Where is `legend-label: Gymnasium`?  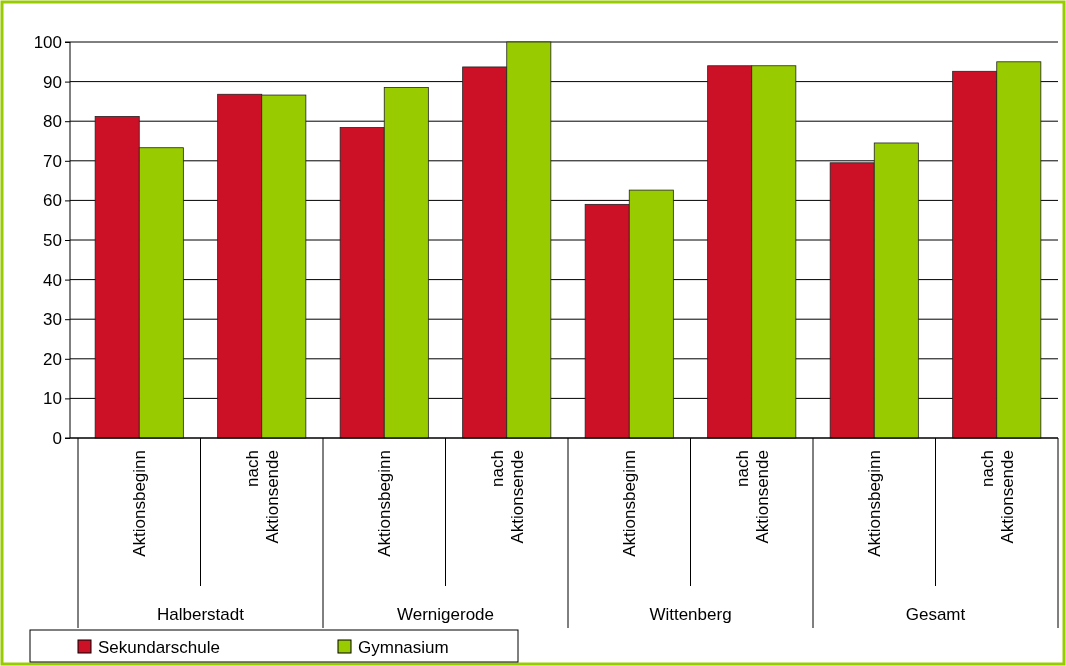 legend-label: Gymnasium is located at coordinates (403, 647).